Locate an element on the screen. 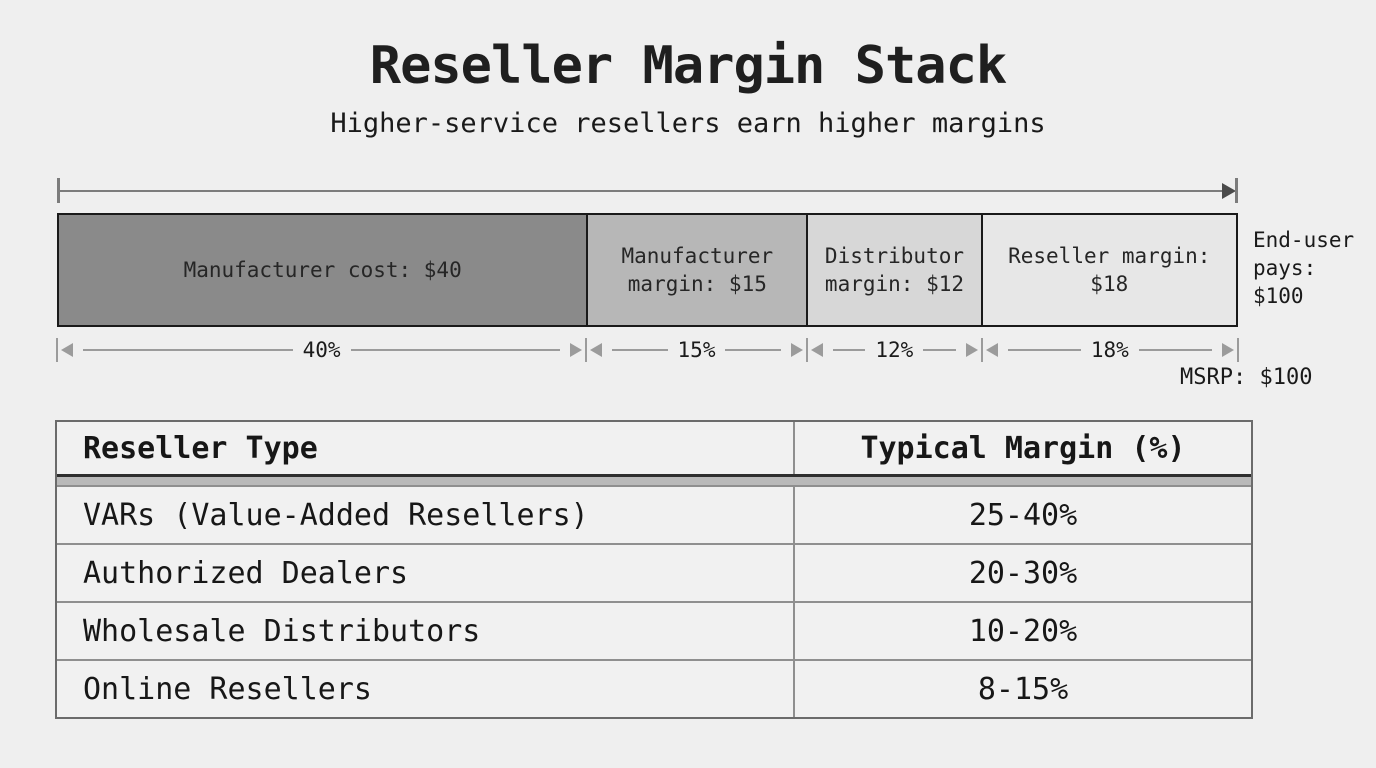 This screenshot has height=768, width=1376. msrp-label: MSRP: $100 is located at coordinates (1246, 377).